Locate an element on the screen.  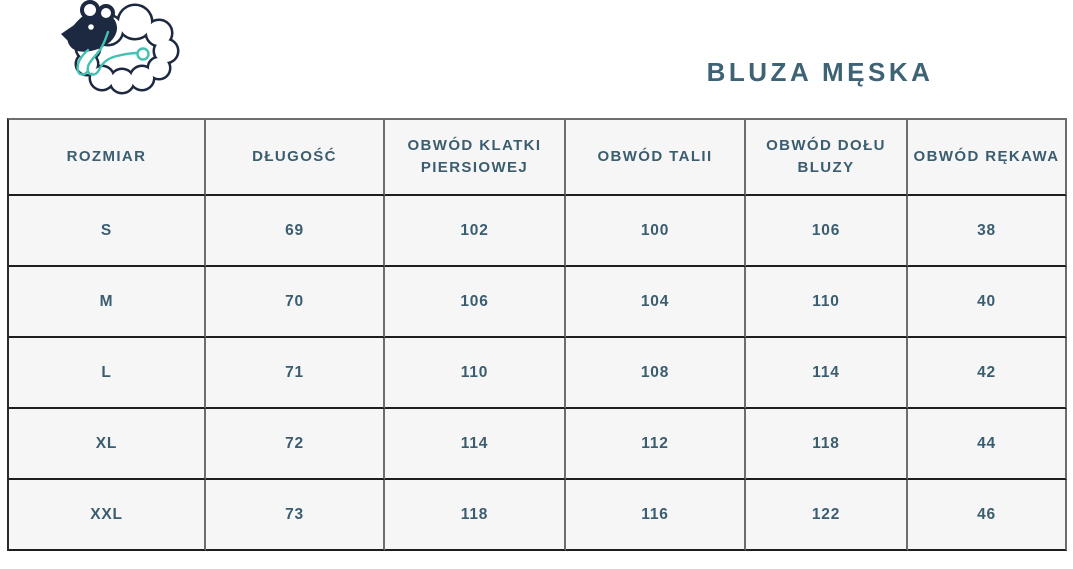
column-header-rozmiar: ROZMIAR is located at coordinates (107, 158).